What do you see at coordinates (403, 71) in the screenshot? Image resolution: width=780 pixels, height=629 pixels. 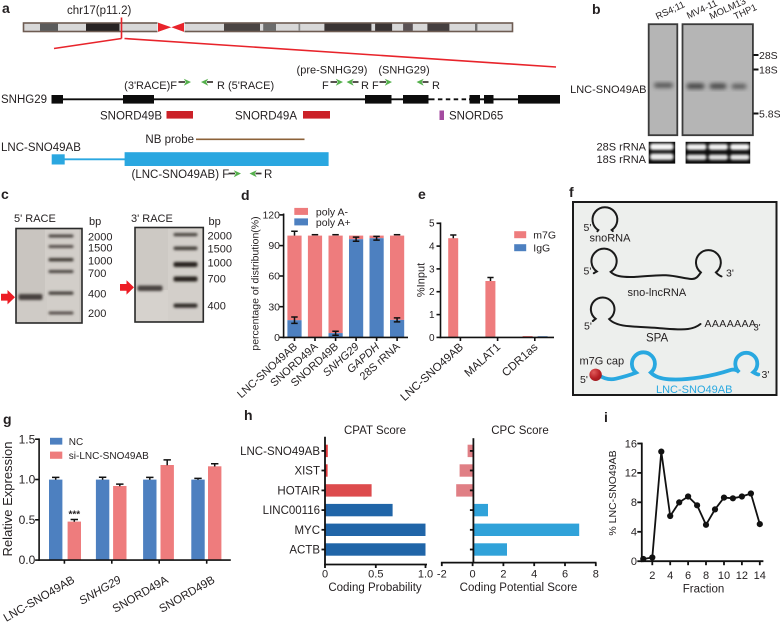 I see `svg-text: (SNHG29)` at bounding box center [403, 71].